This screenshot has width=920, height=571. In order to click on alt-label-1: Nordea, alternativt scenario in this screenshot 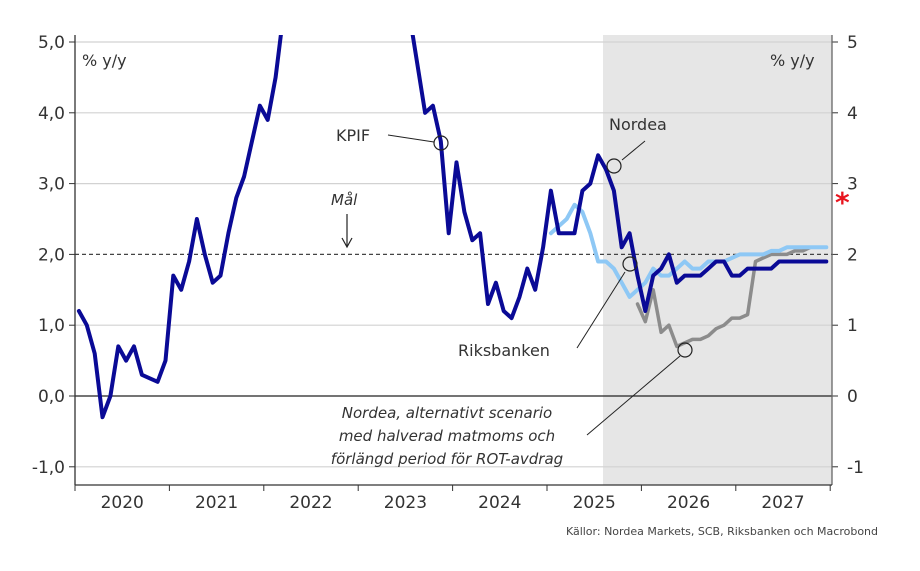, I will do `click(447, 413)`.